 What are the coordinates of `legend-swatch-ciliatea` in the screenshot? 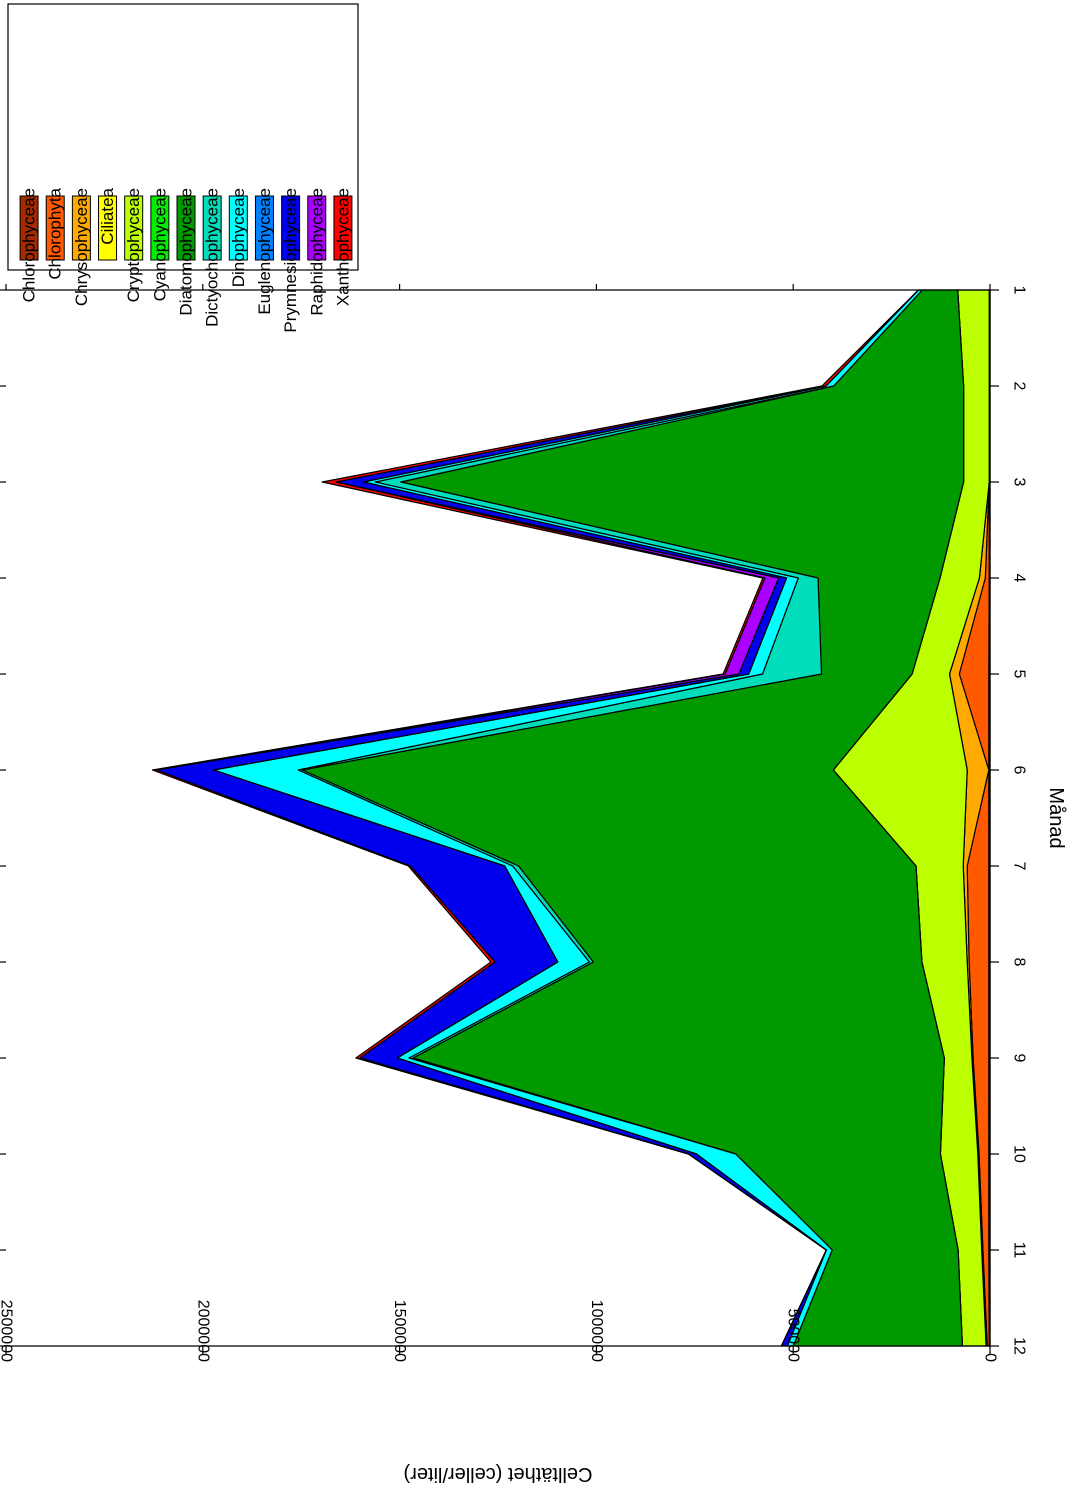 It's located at (108, 228).